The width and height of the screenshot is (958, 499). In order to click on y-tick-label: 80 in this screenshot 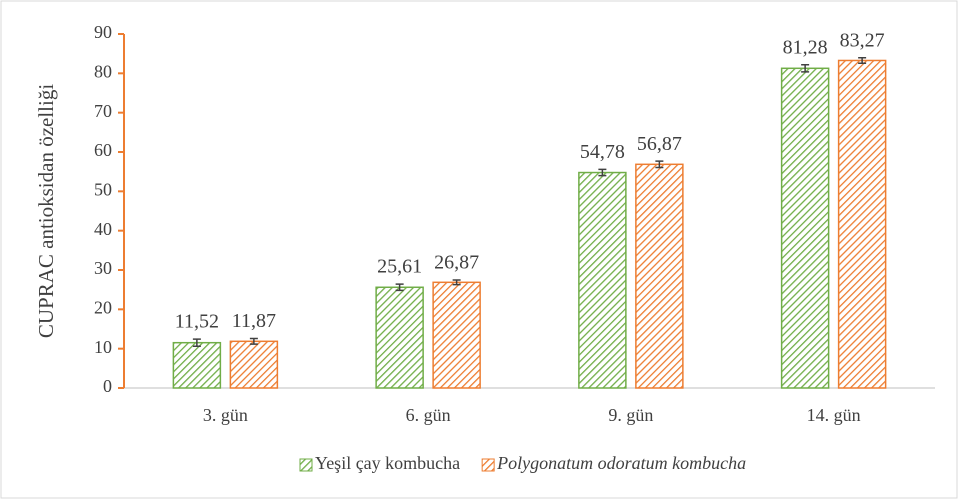, I will do `click(103, 71)`.